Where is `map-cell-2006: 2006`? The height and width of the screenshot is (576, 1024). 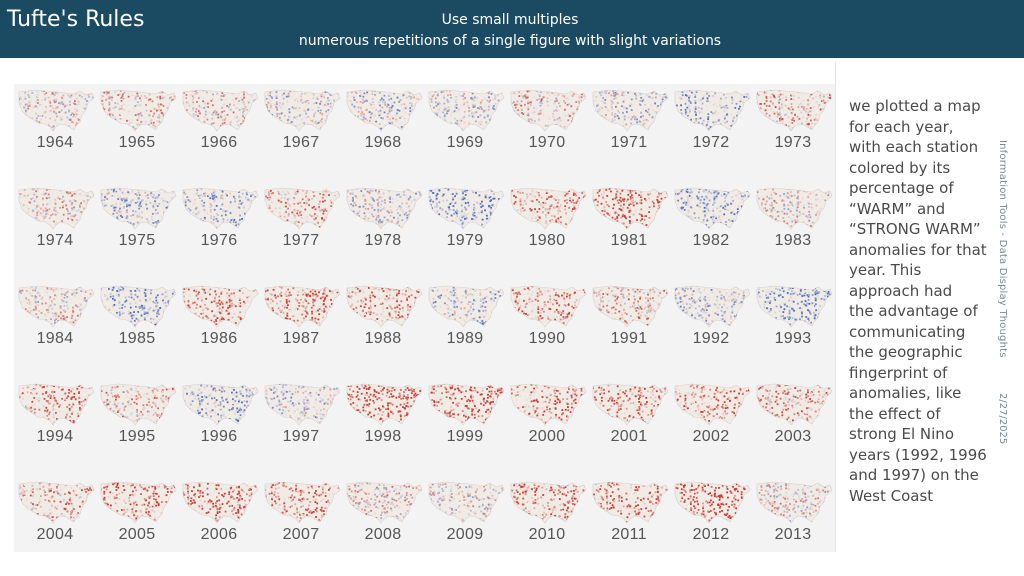 map-cell-2006: 2006 is located at coordinates (219, 523).